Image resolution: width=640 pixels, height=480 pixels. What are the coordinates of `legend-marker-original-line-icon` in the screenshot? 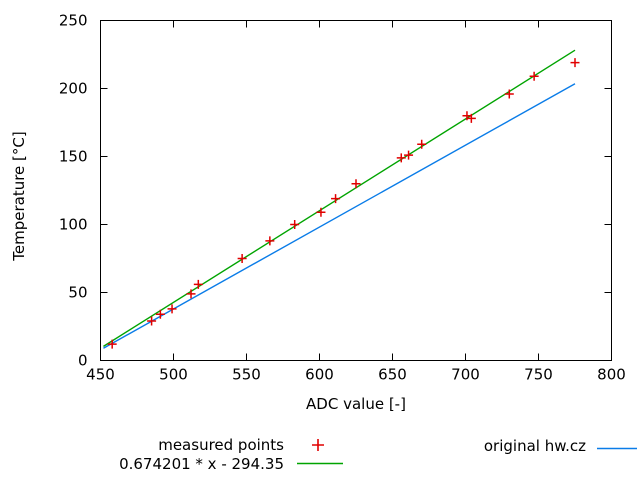 It's located at (617, 448).